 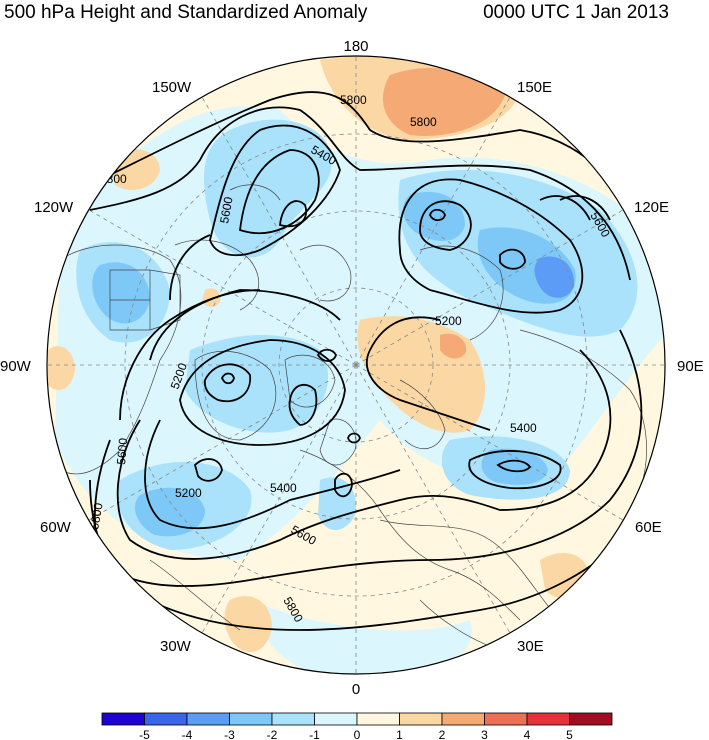 What do you see at coordinates (314, 734) in the screenshot?
I see `colorbar-label: -1` at bounding box center [314, 734].